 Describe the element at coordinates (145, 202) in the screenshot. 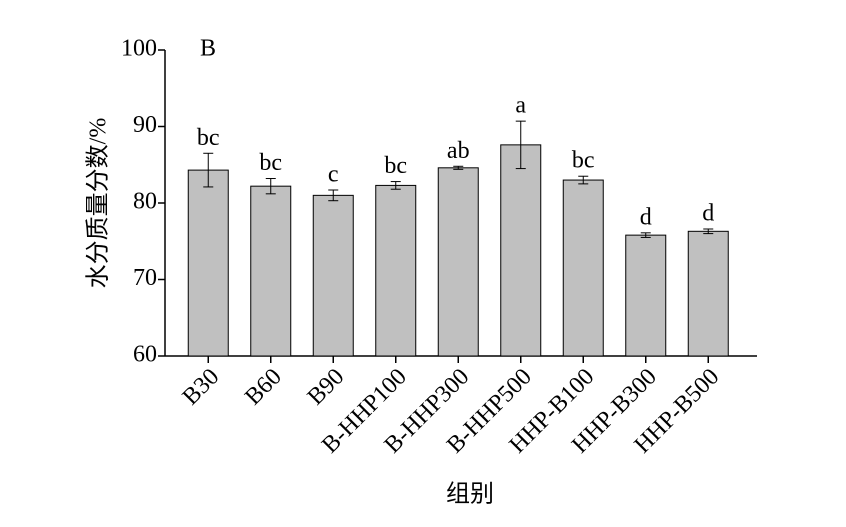

I see `y-tick-label: 80` at that location.